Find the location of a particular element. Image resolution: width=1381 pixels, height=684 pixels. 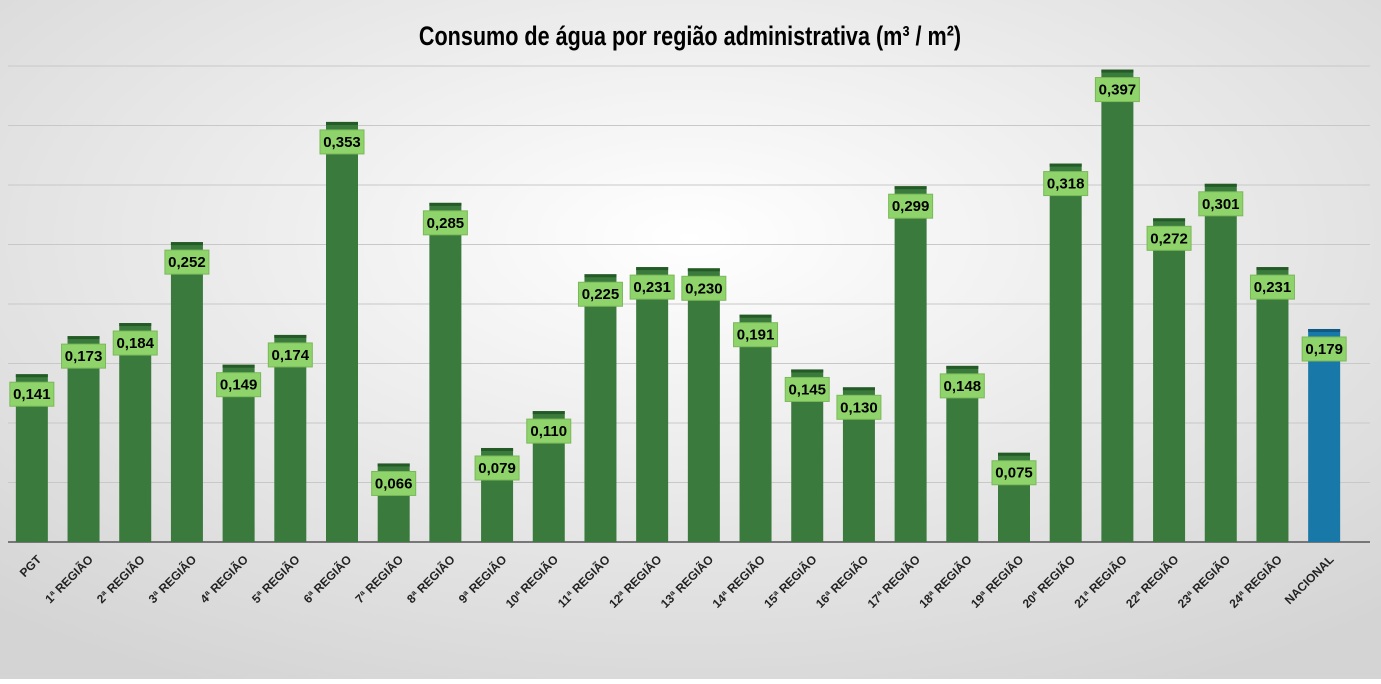

value-label: 0,299 is located at coordinates (911, 206).